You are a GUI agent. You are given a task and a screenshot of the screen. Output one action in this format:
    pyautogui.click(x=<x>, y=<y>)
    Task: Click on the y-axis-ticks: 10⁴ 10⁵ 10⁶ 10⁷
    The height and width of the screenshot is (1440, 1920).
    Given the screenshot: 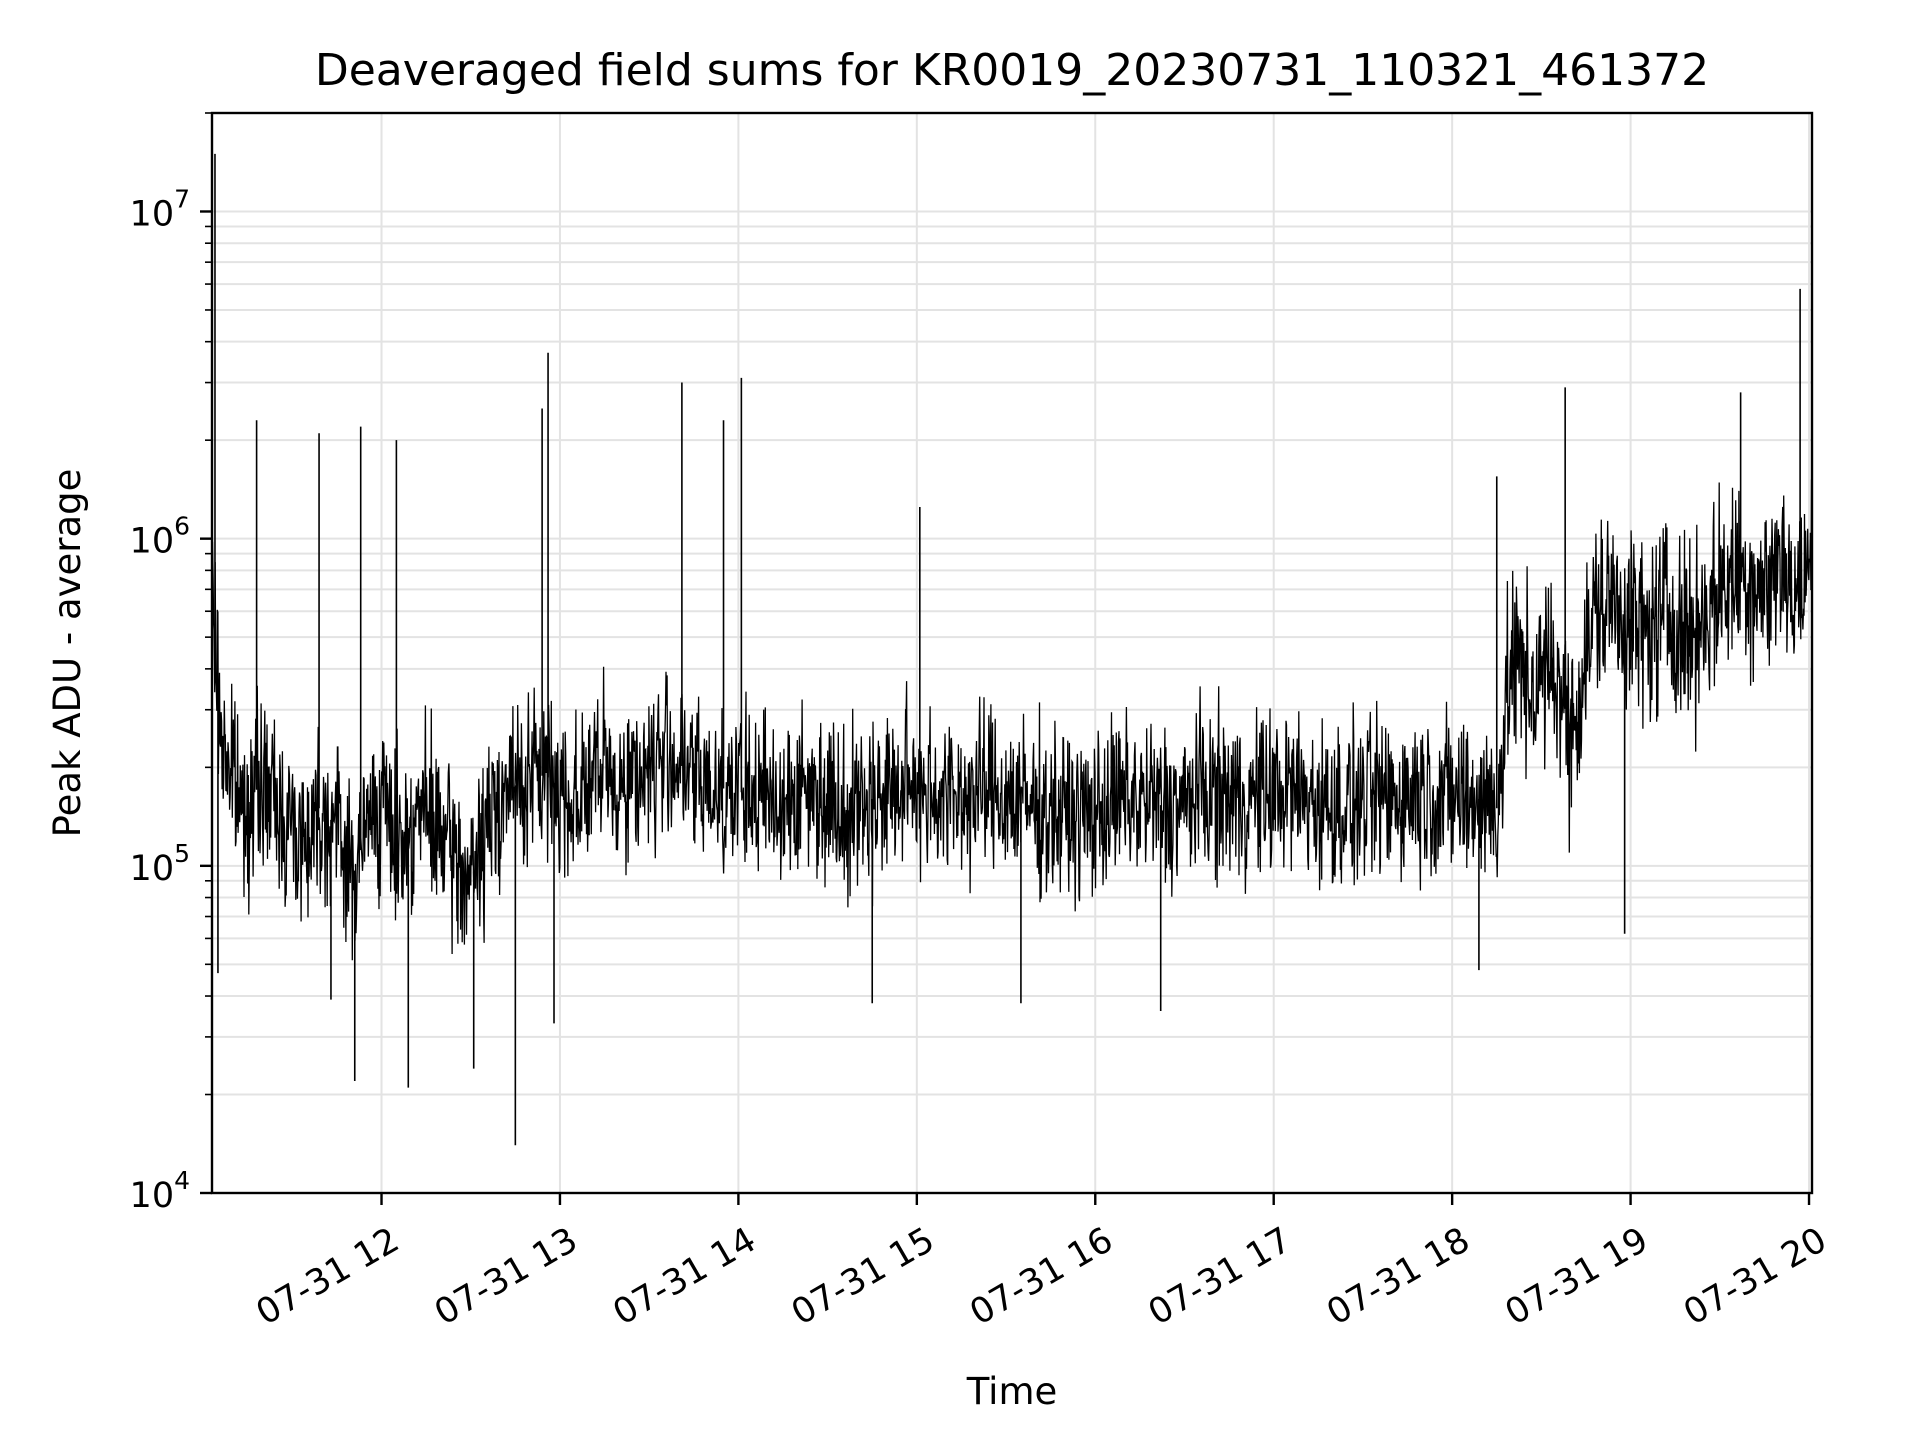 What is the action you would take?
    pyautogui.click(x=171, y=664)
    